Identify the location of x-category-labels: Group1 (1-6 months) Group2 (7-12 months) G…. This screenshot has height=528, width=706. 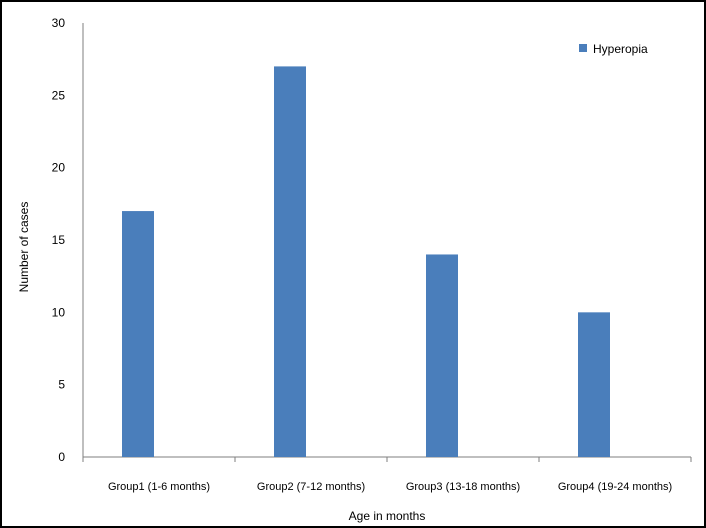
(390, 487).